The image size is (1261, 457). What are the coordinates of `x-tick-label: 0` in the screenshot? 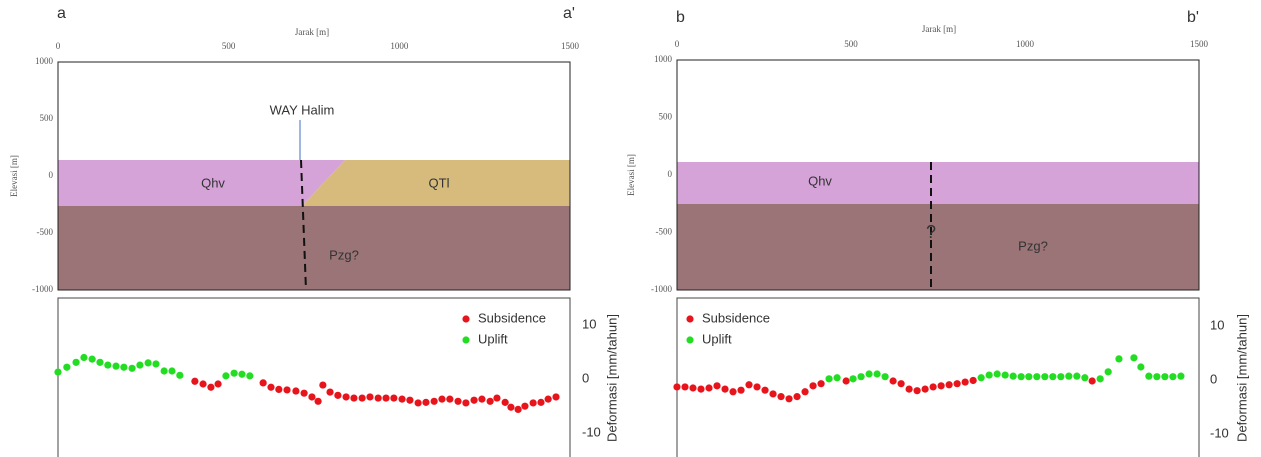 It's located at (58, 46).